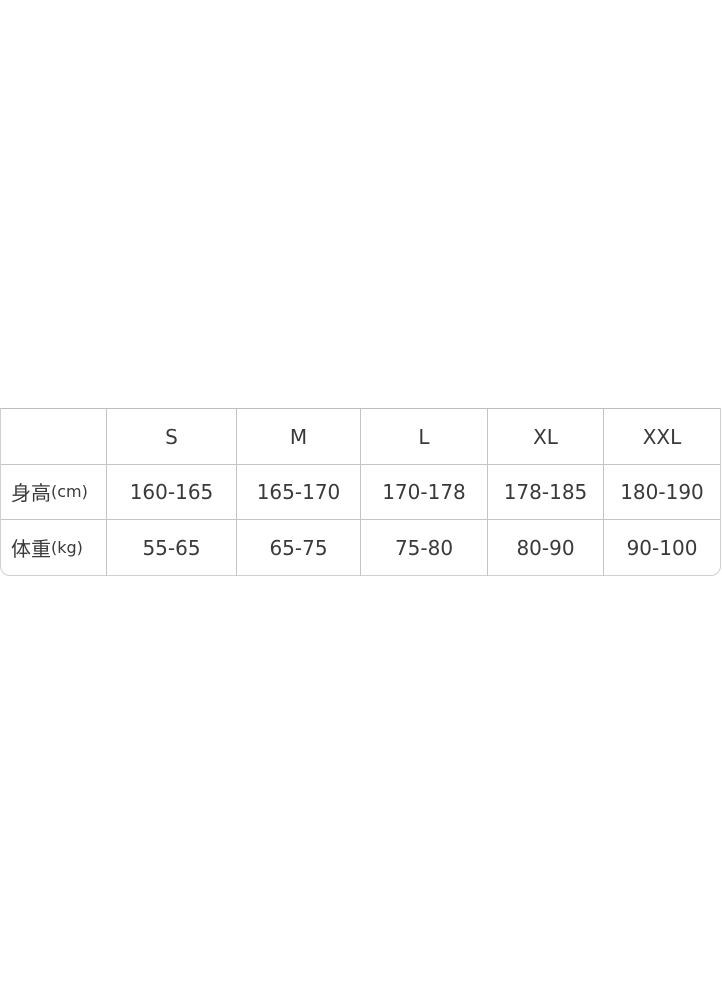  What do you see at coordinates (172, 547) in the screenshot?
I see `table-cell: 55-65` at bounding box center [172, 547].